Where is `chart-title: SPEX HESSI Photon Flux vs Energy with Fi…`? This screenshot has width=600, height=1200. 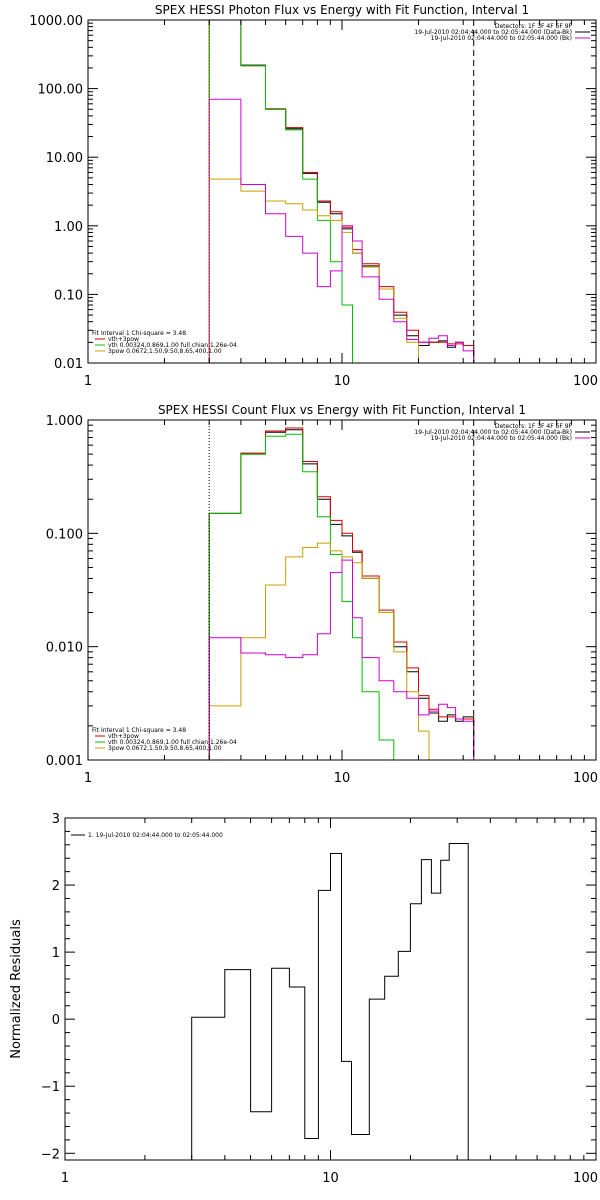 chart-title: SPEX HESSI Photon Flux vs Energy with Fi… is located at coordinates (342, 10).